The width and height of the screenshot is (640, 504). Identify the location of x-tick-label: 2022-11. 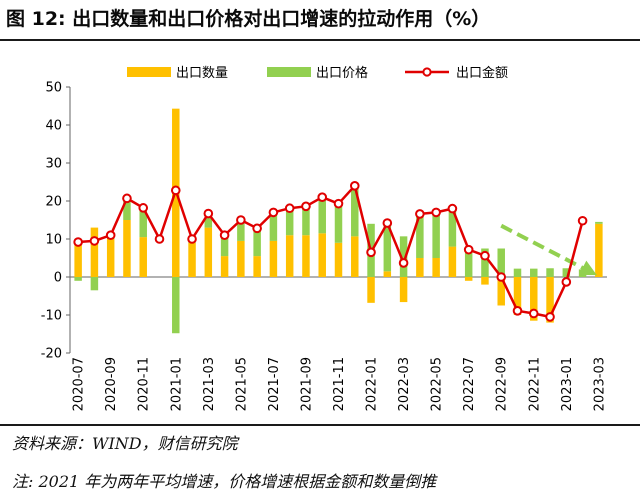
(534, 384).